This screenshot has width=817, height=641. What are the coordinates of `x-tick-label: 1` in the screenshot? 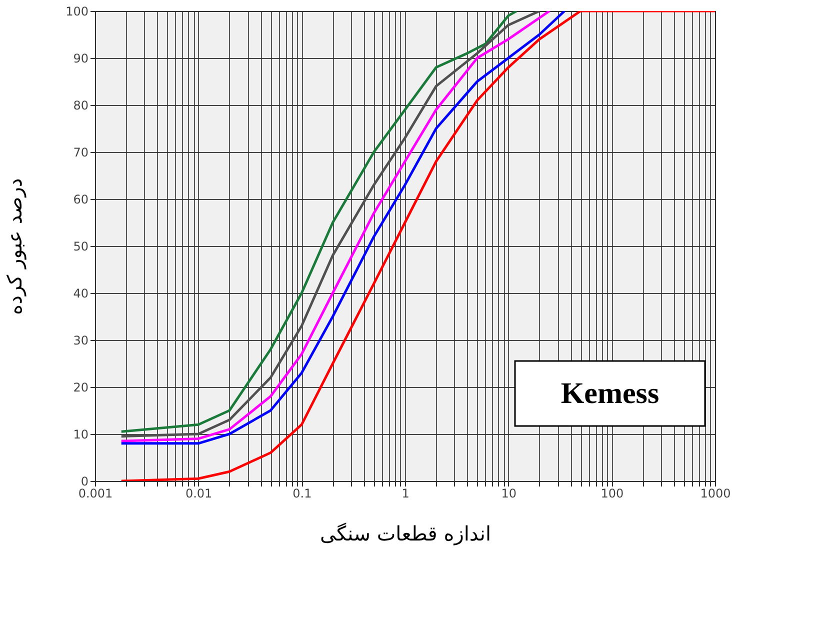 It's located at (406, 493).